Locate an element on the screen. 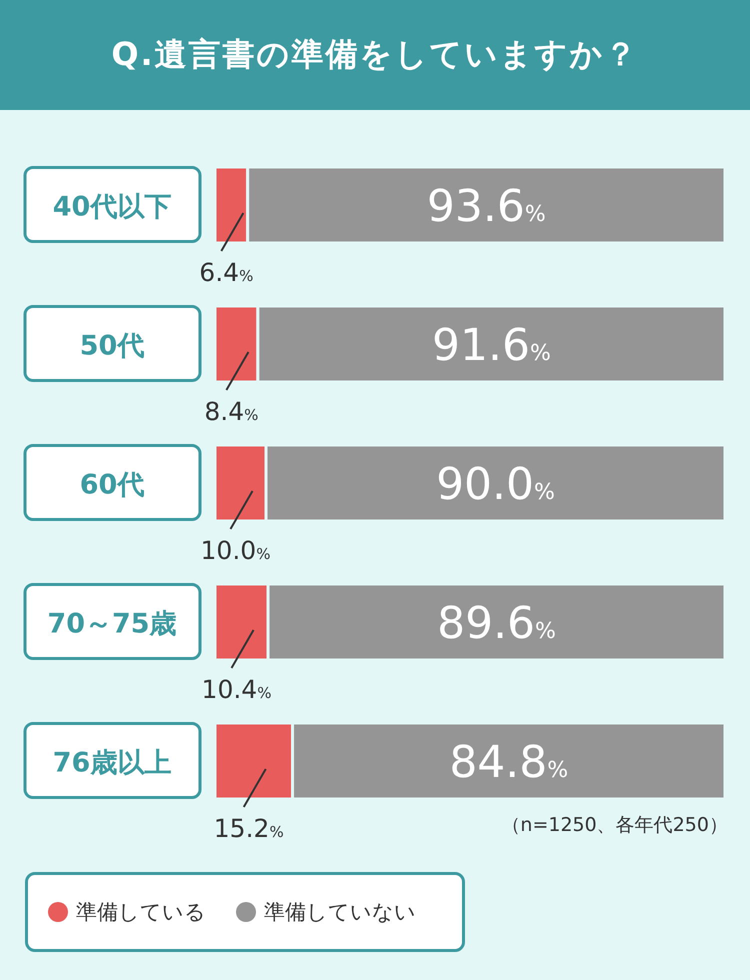 This screenshot has width=750, height=980. data-label: 84.8% is located at coordinates (508, 762).